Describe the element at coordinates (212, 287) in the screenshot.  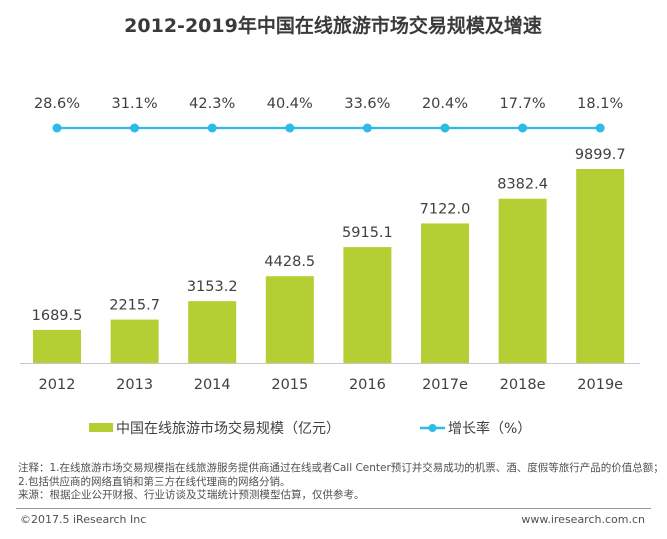
I see `bar-value-label: 3153.2` at that location.